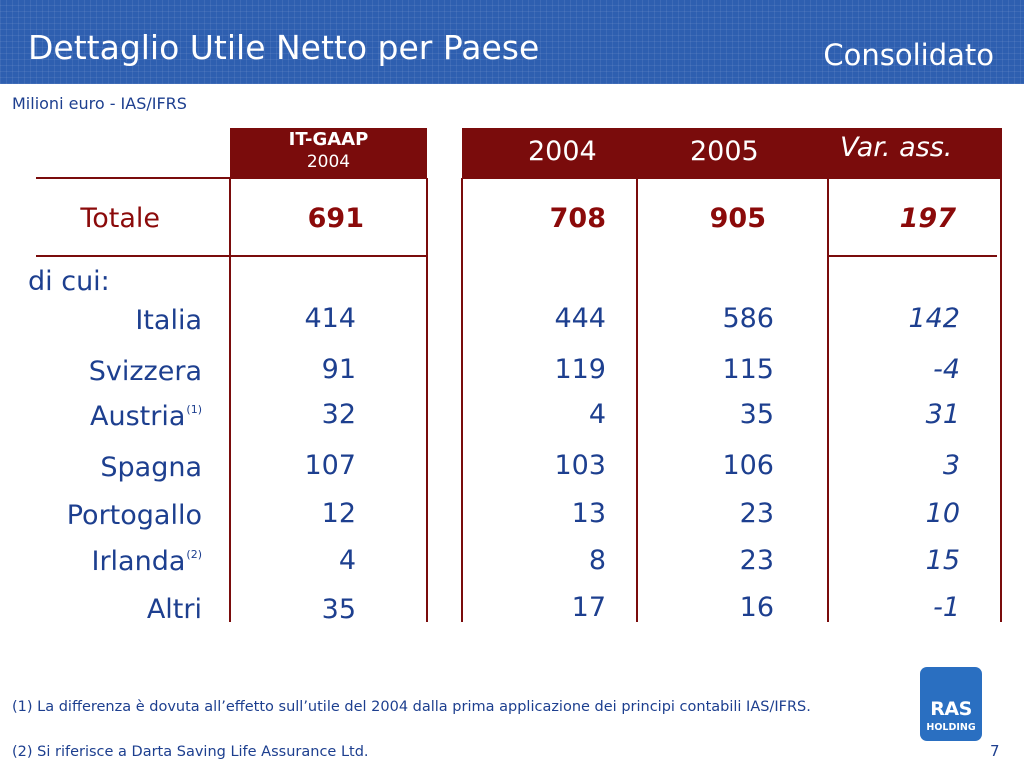 This screenshot has height=768, width=1024. What do you see at coordinates (756, 607) in the screenshot?
I see `value-2005: 16` at bounding box center [756, 607].